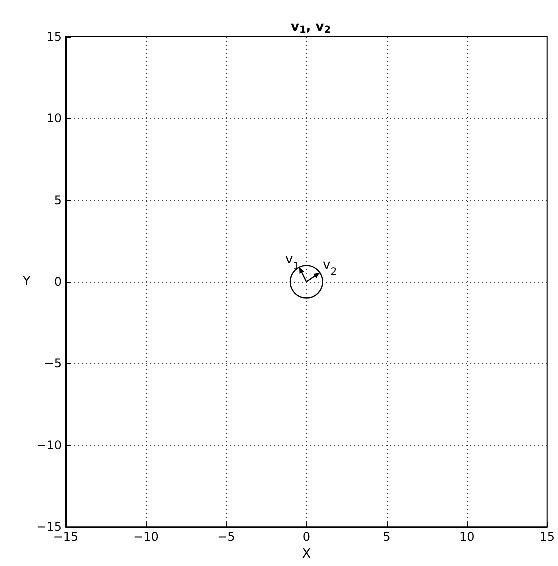  Describe the element at coordinates (49, 527) in the screenshot. I see `y-tick-label: −15` at that location.